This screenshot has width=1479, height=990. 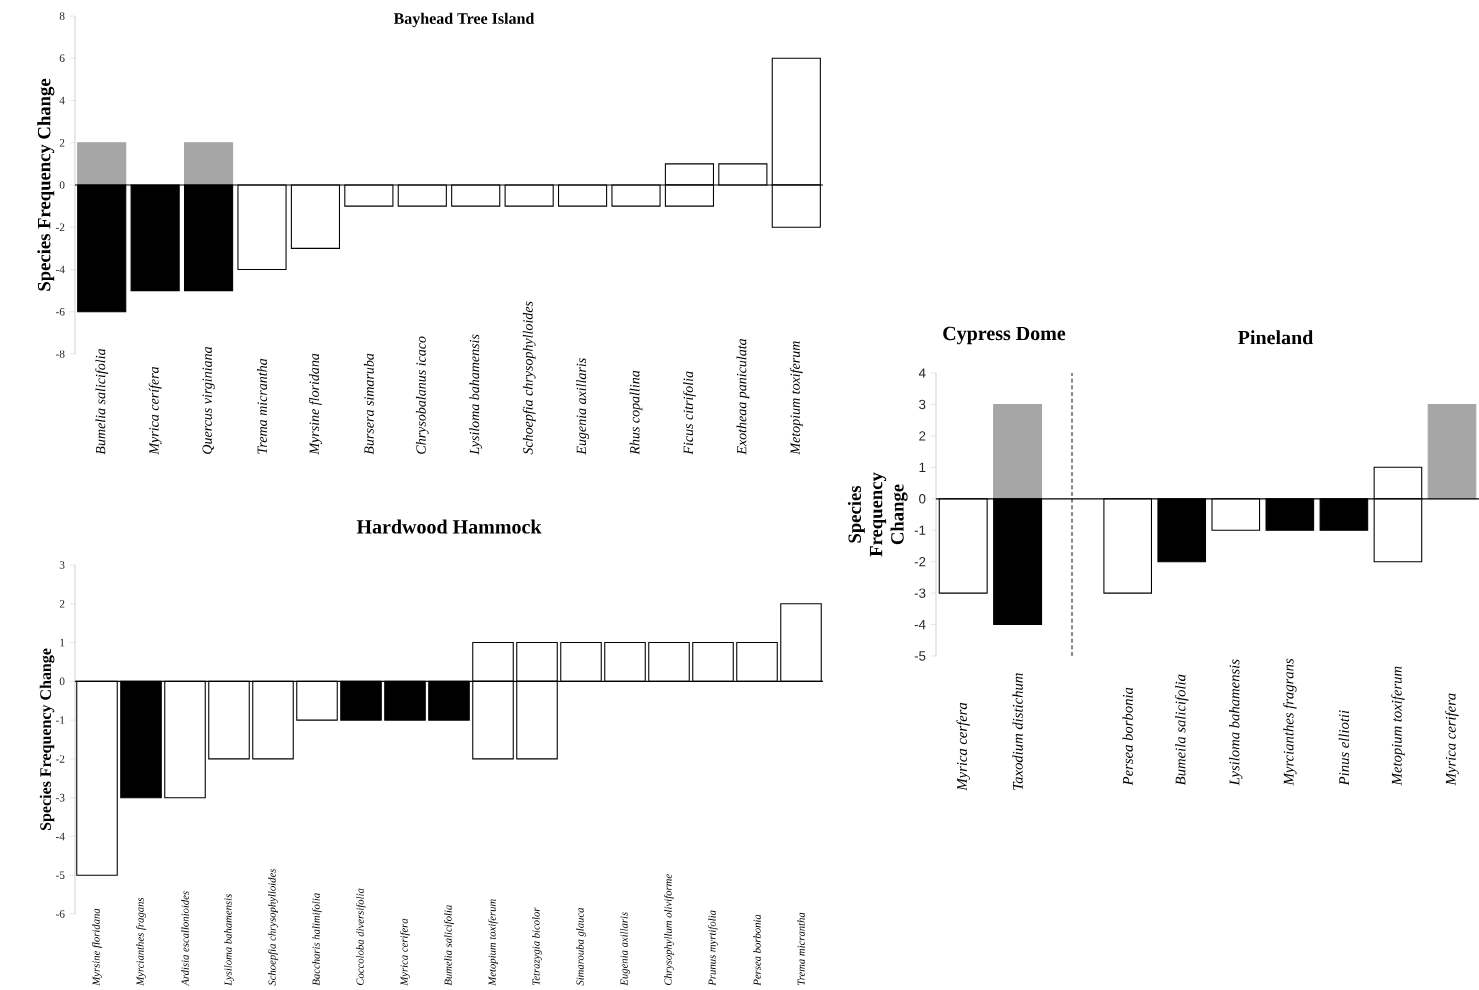 I want to click on x-tick-label: Taxodium distichum, so click(x=1017, y=731).